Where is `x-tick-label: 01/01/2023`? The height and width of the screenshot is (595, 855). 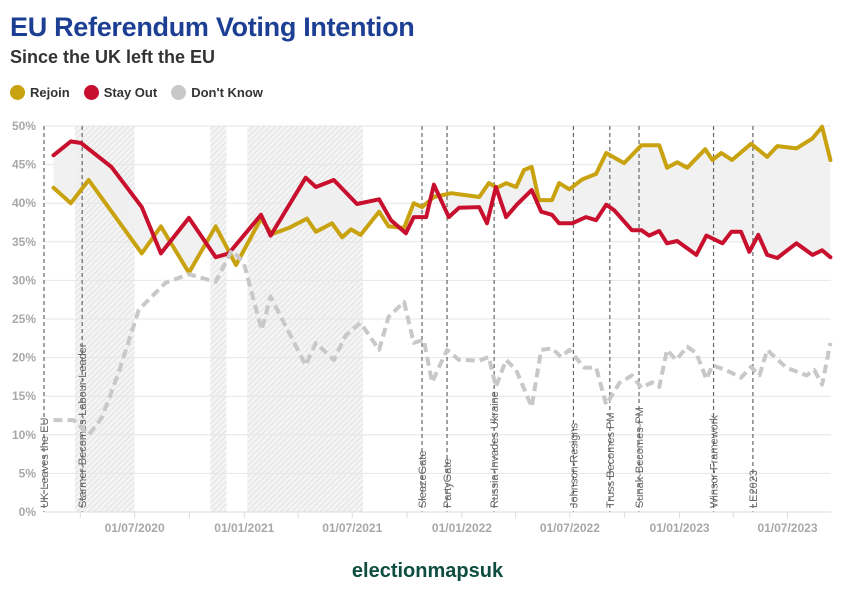
x-tick-label: 01/01/2023 is located at coordinates (680, 528).